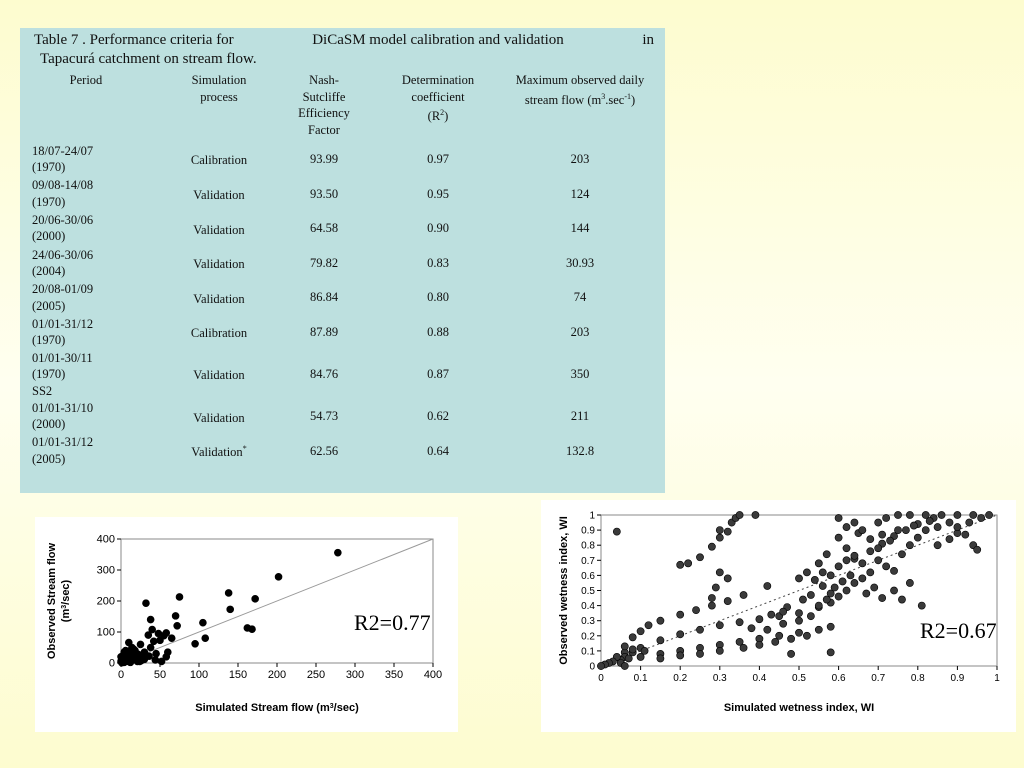  What do you see at coordinates (588, 636) in the screenshot?
I see `y-tick-label: 0.2` at bounding box center [588, 636].